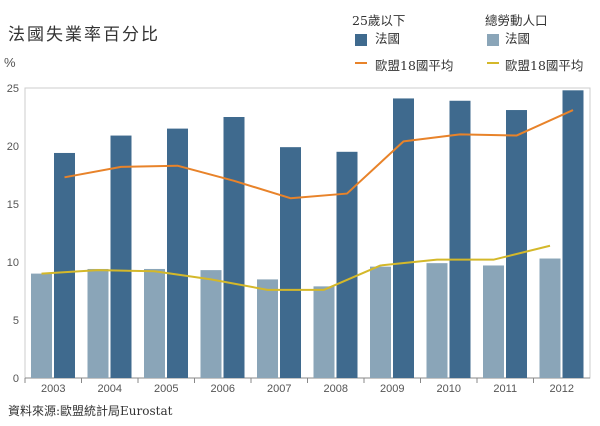 This screenshot has width=600, height=426. What do you see at coordinates (13, 147) in the screenshot?
I see `y-tick-label: 20` at bounding box center [13, 147].